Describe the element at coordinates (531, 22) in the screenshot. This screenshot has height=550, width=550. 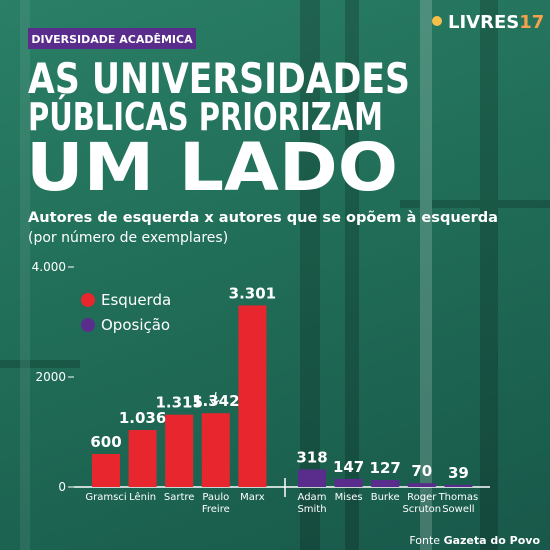
I see `logo-number: 17` at that location.